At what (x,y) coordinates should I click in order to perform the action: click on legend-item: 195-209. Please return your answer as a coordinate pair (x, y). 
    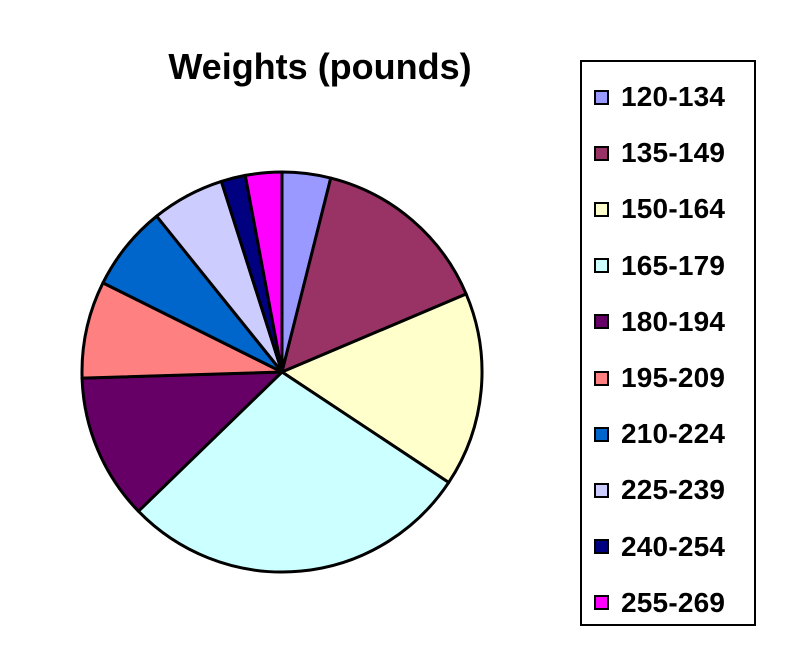
    Looking at the image, I should click on (659, 378).